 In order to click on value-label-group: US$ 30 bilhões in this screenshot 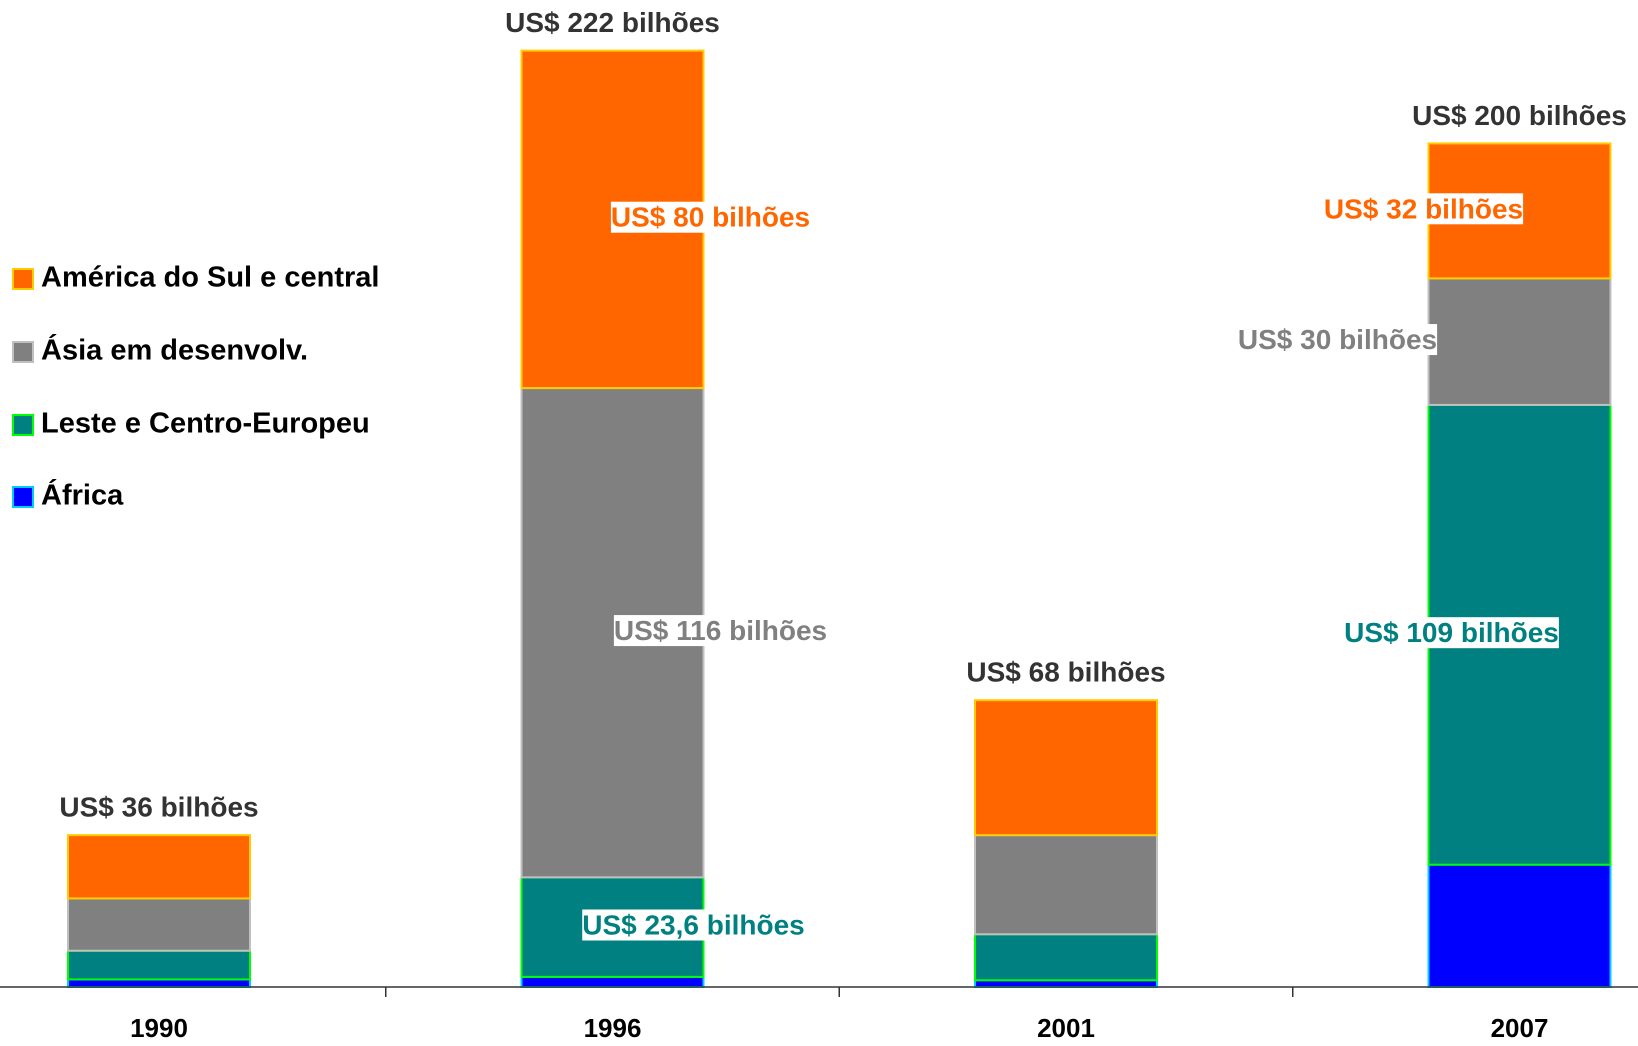, I will do `click(1337, 340)`.